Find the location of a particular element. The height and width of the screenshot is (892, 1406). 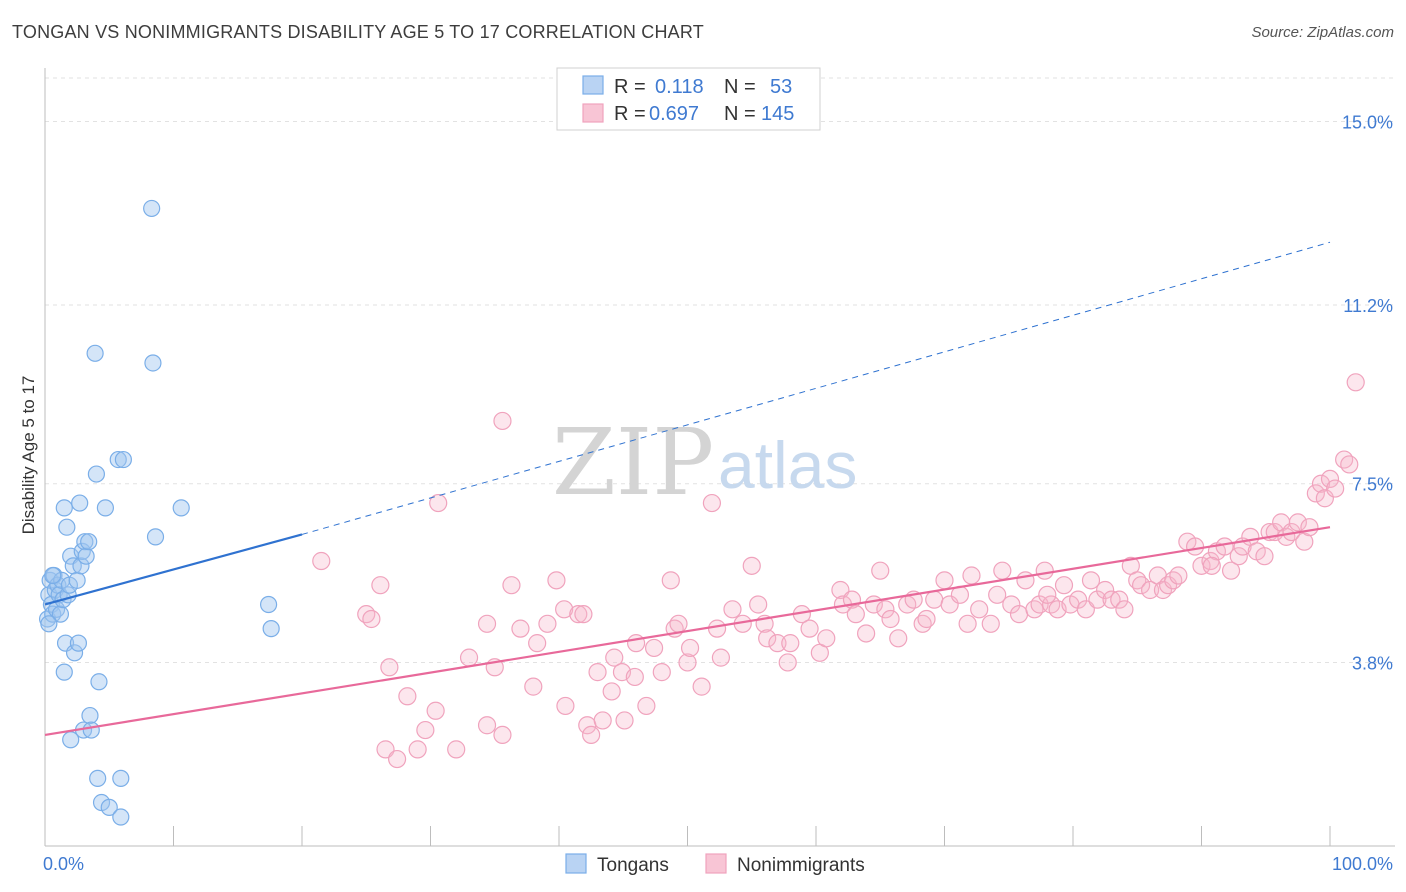

bottom-legend-swatch-tongans is located at coordinates (576, 863).